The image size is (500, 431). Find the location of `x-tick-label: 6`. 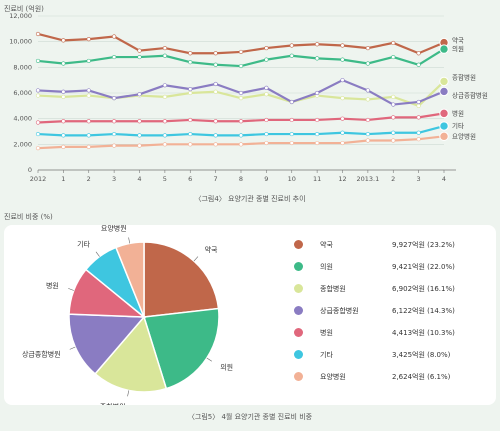

x-tick-label: 6 is located at coordinates (190, 179).